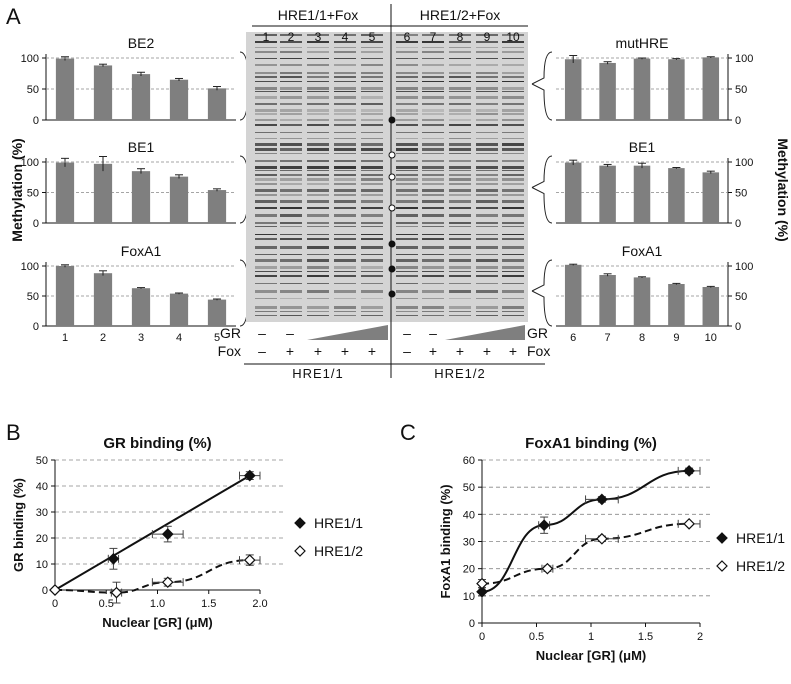 The width and height of the screenshot is (791, 684). What do you see at coordinates (485, 332) in the screenshot?
I see `gr-gradient-wedge-right` at bounding box center [485, 332].